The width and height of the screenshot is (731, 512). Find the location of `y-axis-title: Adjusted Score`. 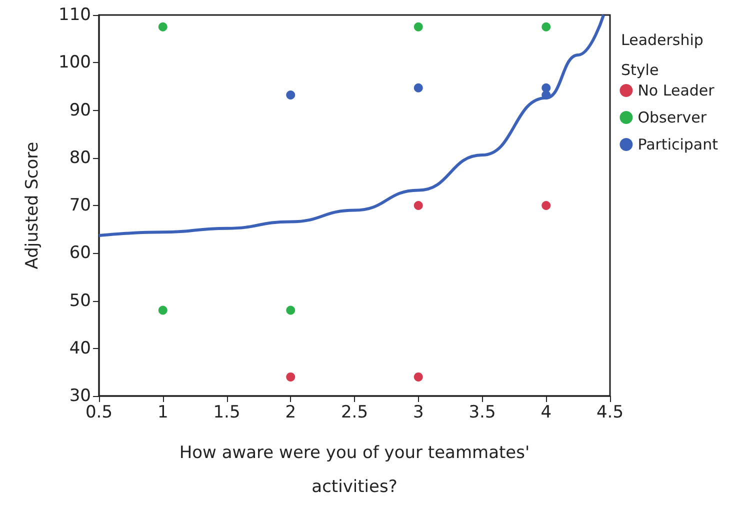

y-axis-title: Adjusted Score is located at coordinates (32, 206).